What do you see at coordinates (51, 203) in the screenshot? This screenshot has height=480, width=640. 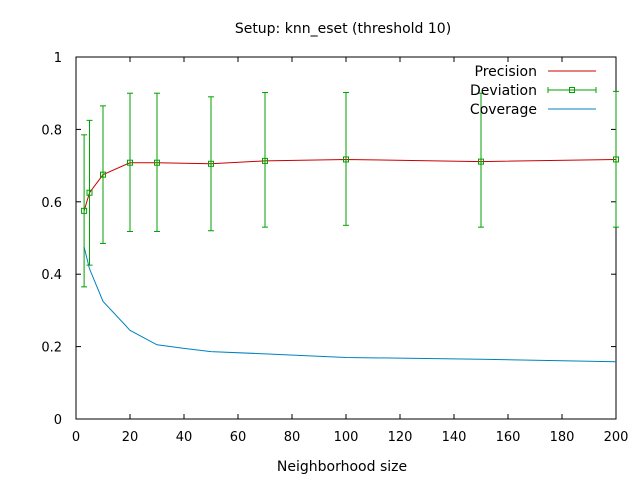 I see `y-tick-label: 0.6` at bounding box center [51, 203].